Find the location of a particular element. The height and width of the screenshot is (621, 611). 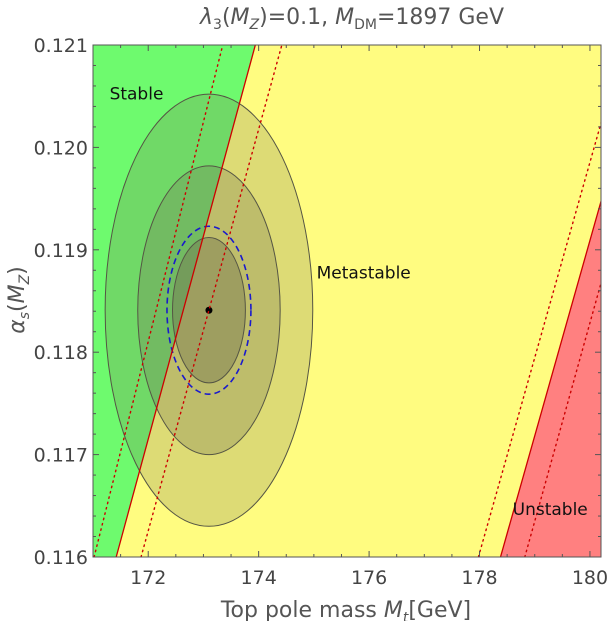

x-tick-label: 172 is located at coordinates (148, 578).